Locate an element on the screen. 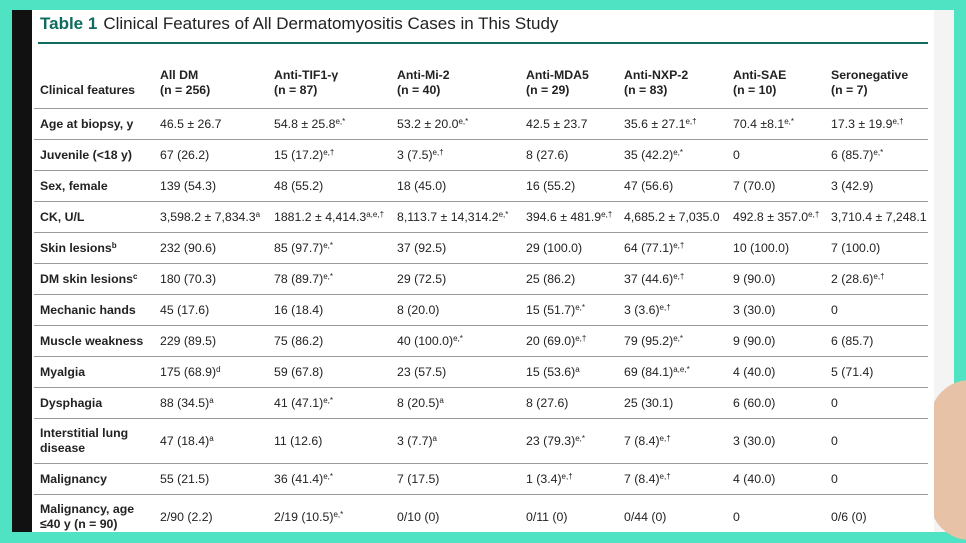 The image size is (966, 543). table-cell: 394.6 ± 481.9e,† is located at coordinates (569, 217).